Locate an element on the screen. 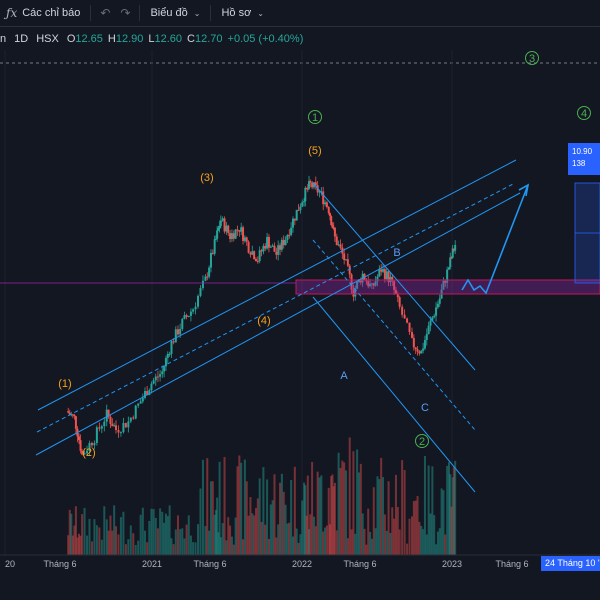  wave-label-minor-1: (1) is located at coordinates (64, 384).